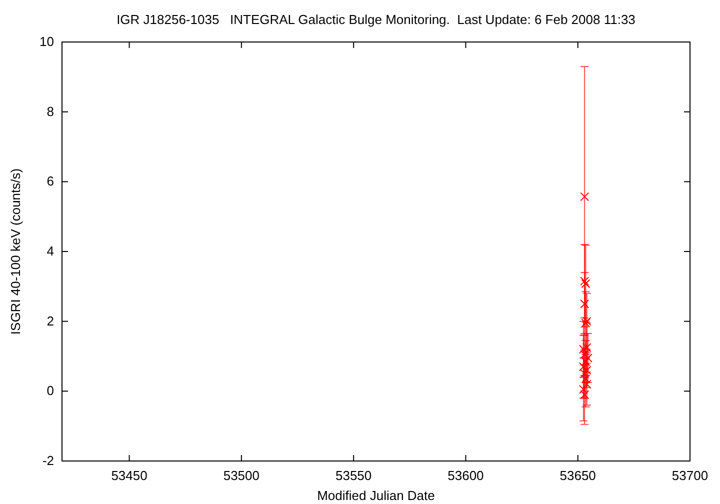  What do you see at coordinates (578, 475) in the screenshot?
I see `x-tick-label: 53650` at bounding box center [578, 475].